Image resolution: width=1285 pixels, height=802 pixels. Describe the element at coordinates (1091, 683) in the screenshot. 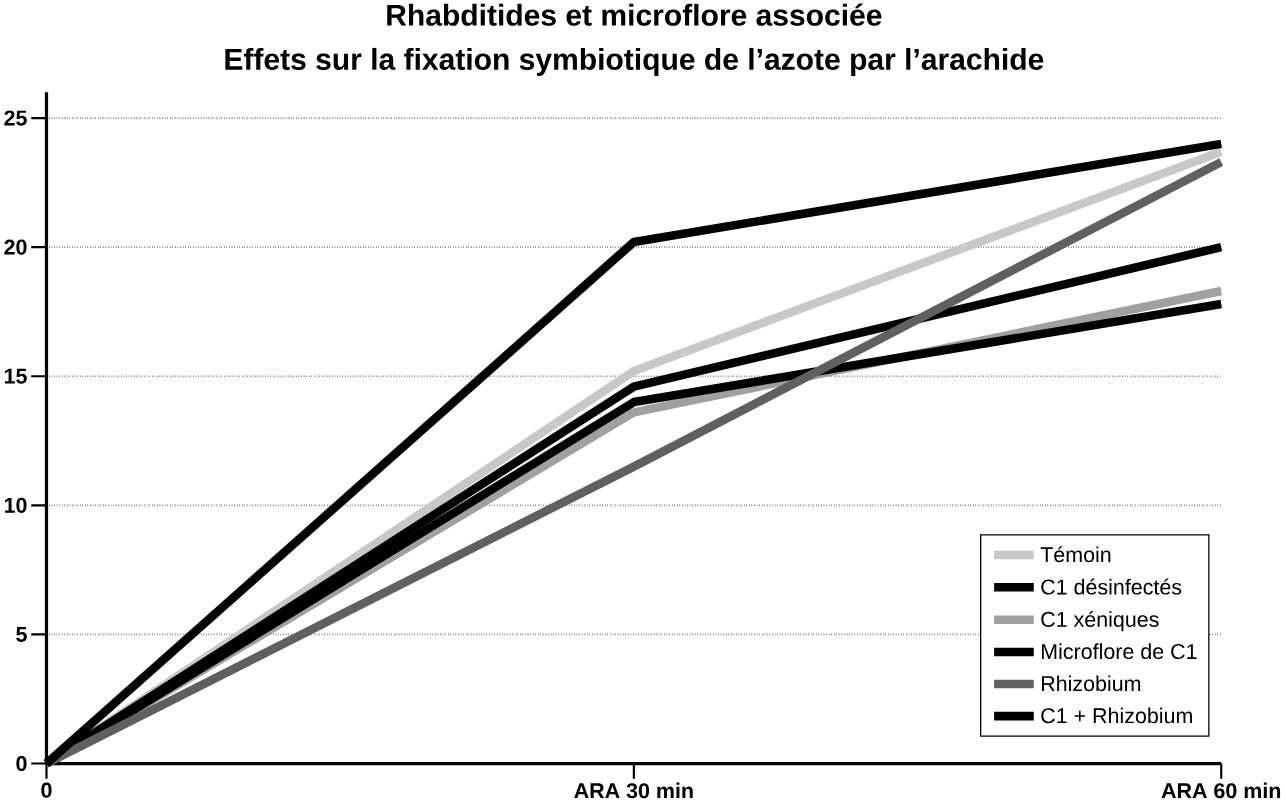

I see `legend-label: Rhizobium` at that location.